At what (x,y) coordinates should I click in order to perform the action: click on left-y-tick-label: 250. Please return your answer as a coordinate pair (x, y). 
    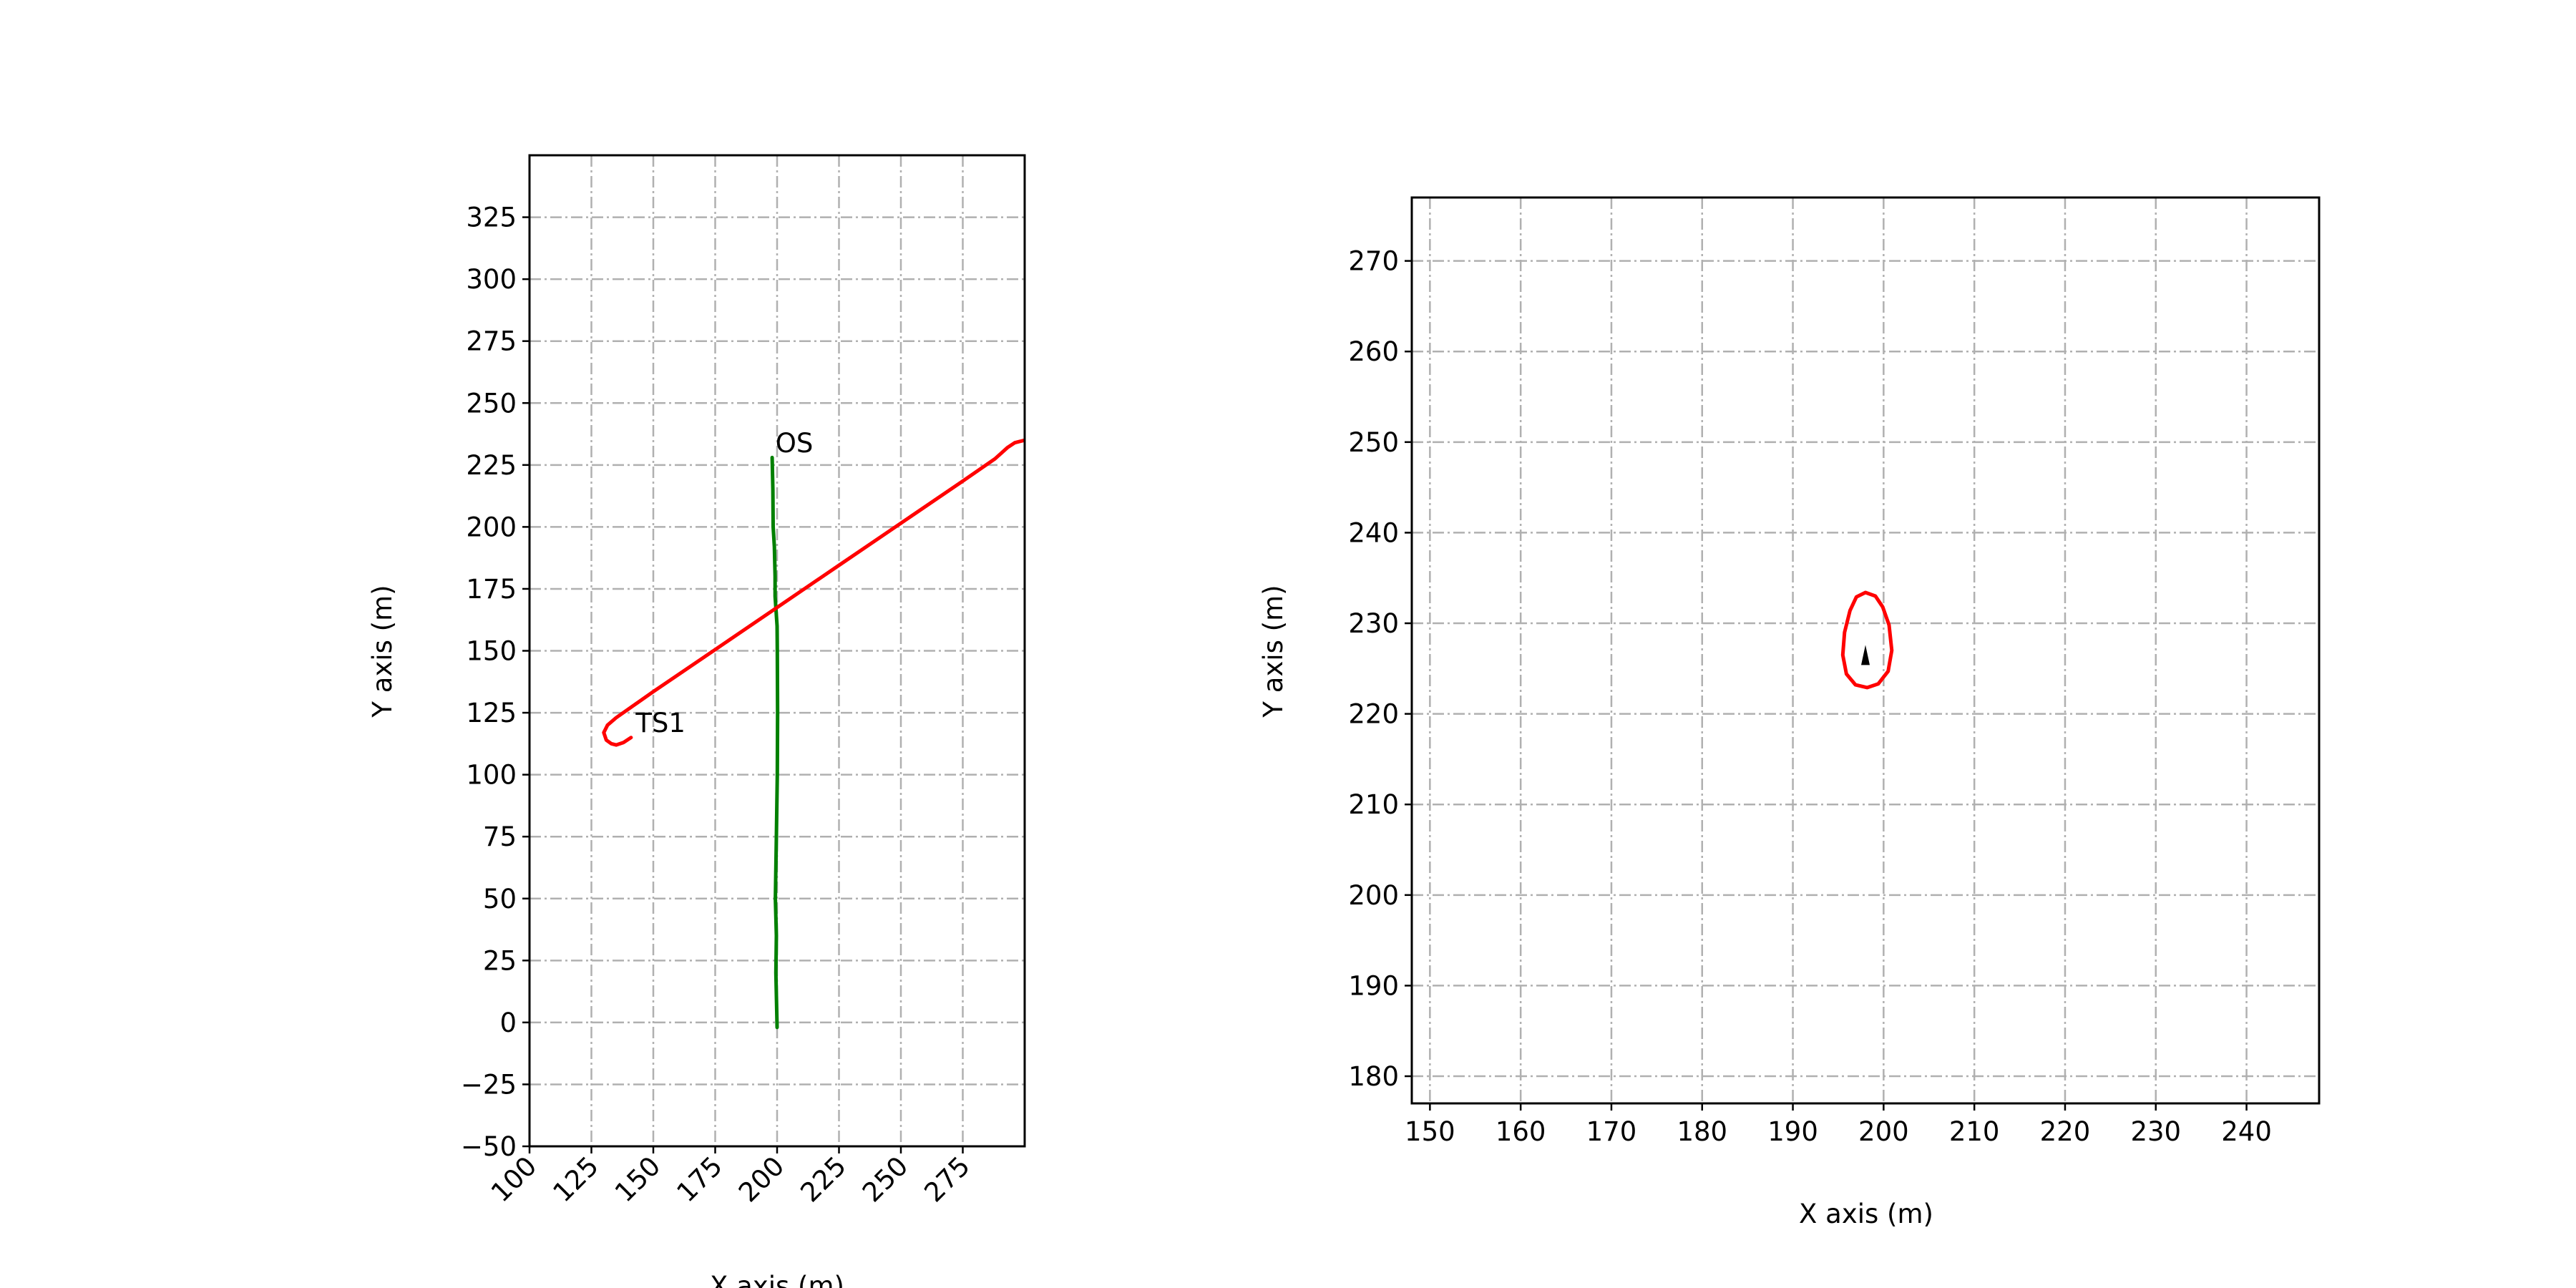
    Looking at the image, I should click on (491, 403).